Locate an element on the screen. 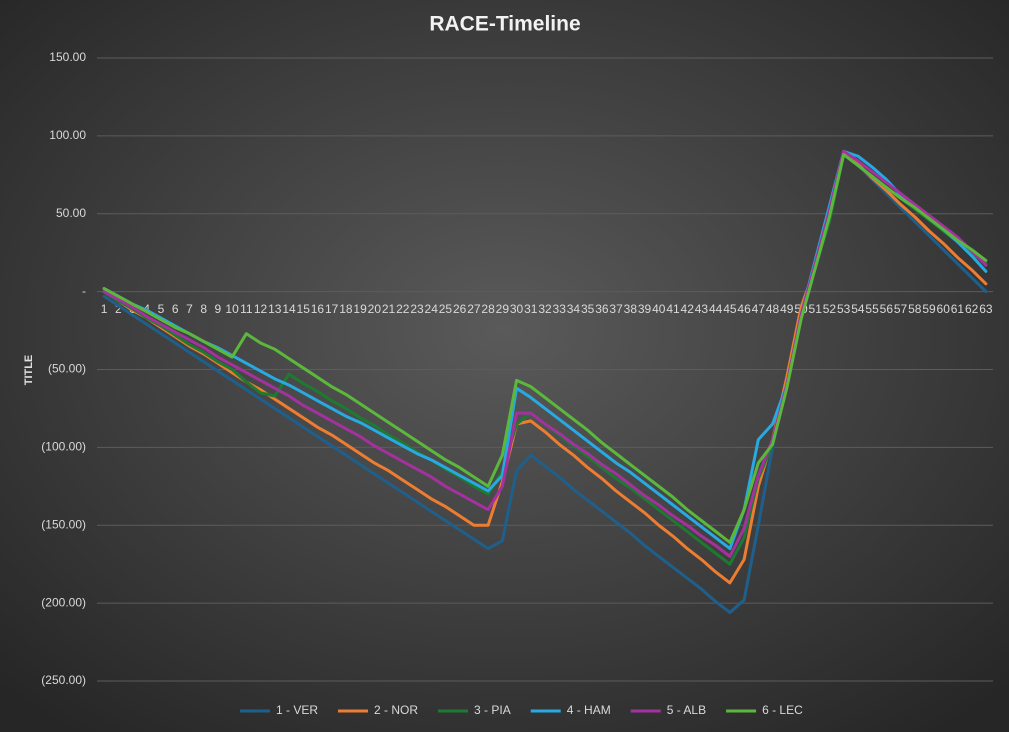 This screenshot has height=732, width=1009. y-tick-label: 100.00 is located at coordinates (67, 135).